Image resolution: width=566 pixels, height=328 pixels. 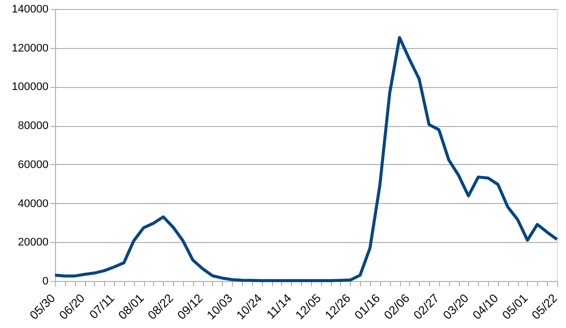 What do you see at coordinates (33, 204) in the screenshot?
I see `y-tick-label: 40000` at bounding box center [33, 204].